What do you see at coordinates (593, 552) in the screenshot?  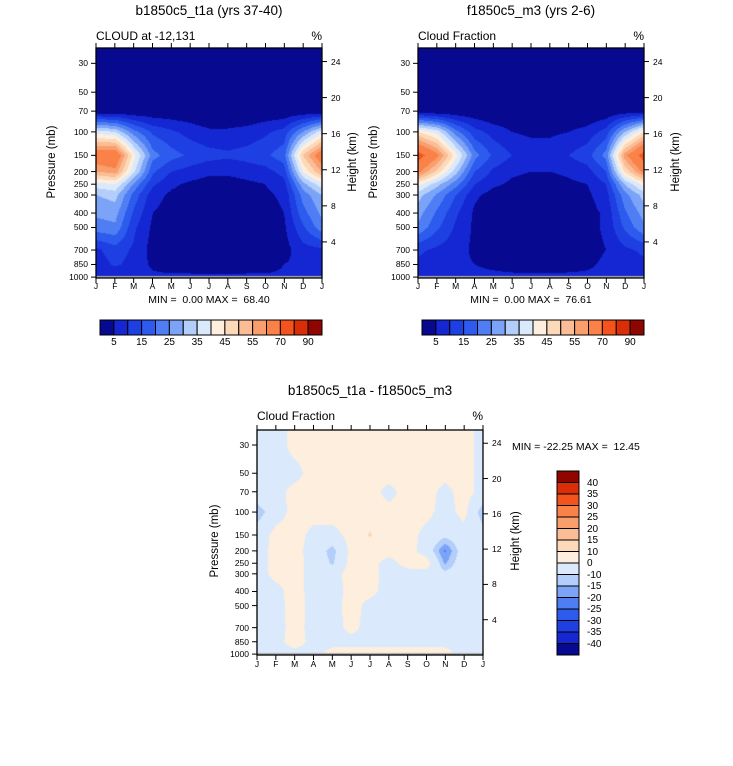 I see `colorbar-tick-label: 10` at bounding box center [593, 552].